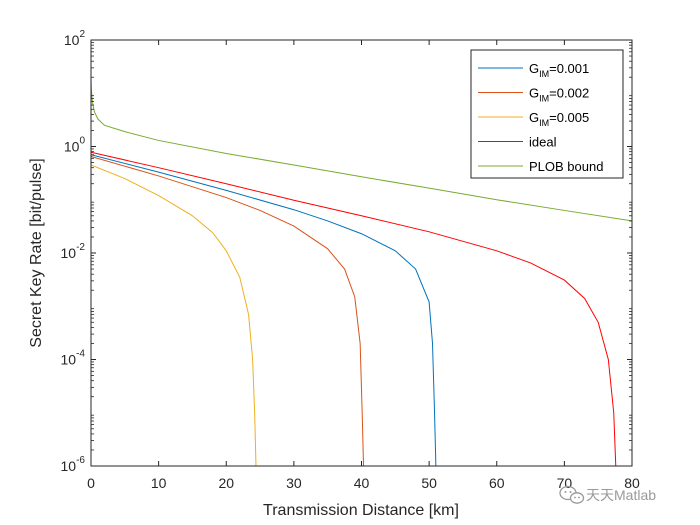  What do you see at coordinates (566, 166) in the screenshot?
I see `legend-label: PLOB bound` at bounding box center [566, 166].